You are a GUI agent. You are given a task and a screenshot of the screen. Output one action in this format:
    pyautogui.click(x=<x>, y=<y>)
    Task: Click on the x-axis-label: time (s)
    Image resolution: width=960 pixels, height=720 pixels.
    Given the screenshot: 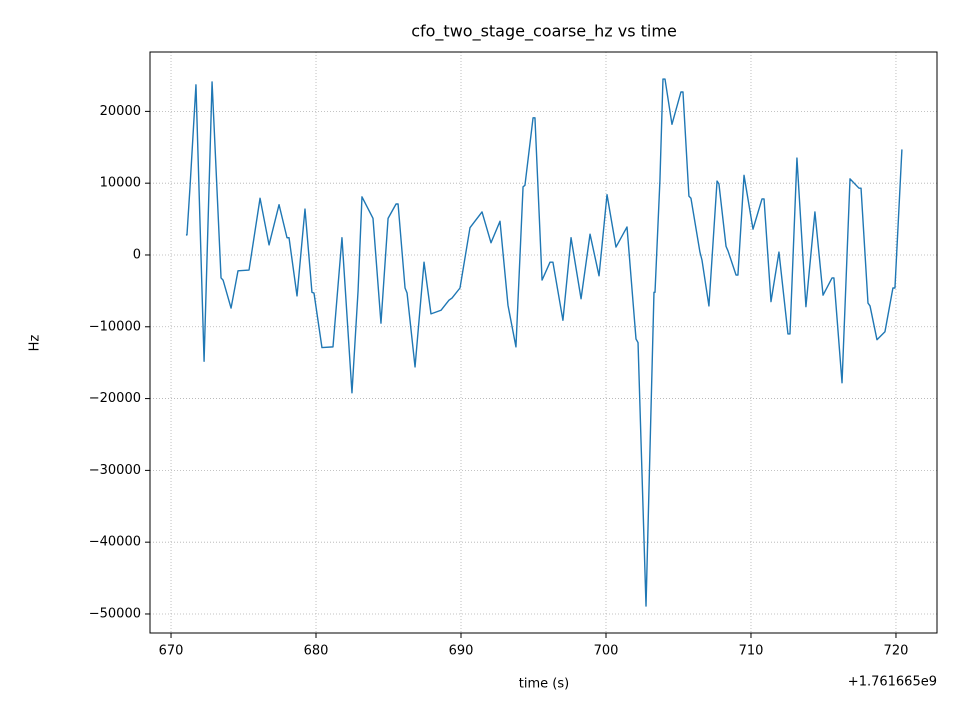 What is the action you would take?
    pyautogui.click(x=544, y=684)
    